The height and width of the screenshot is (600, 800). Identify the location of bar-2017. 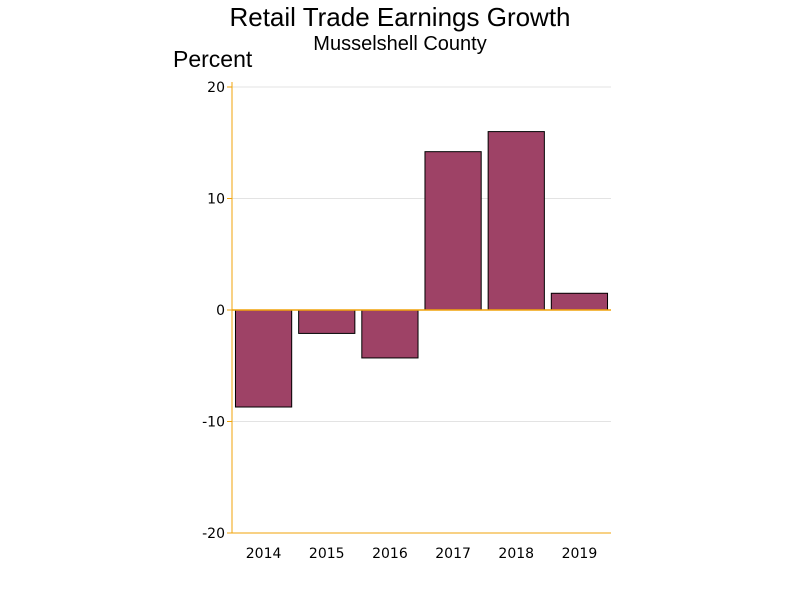
(453, 231).